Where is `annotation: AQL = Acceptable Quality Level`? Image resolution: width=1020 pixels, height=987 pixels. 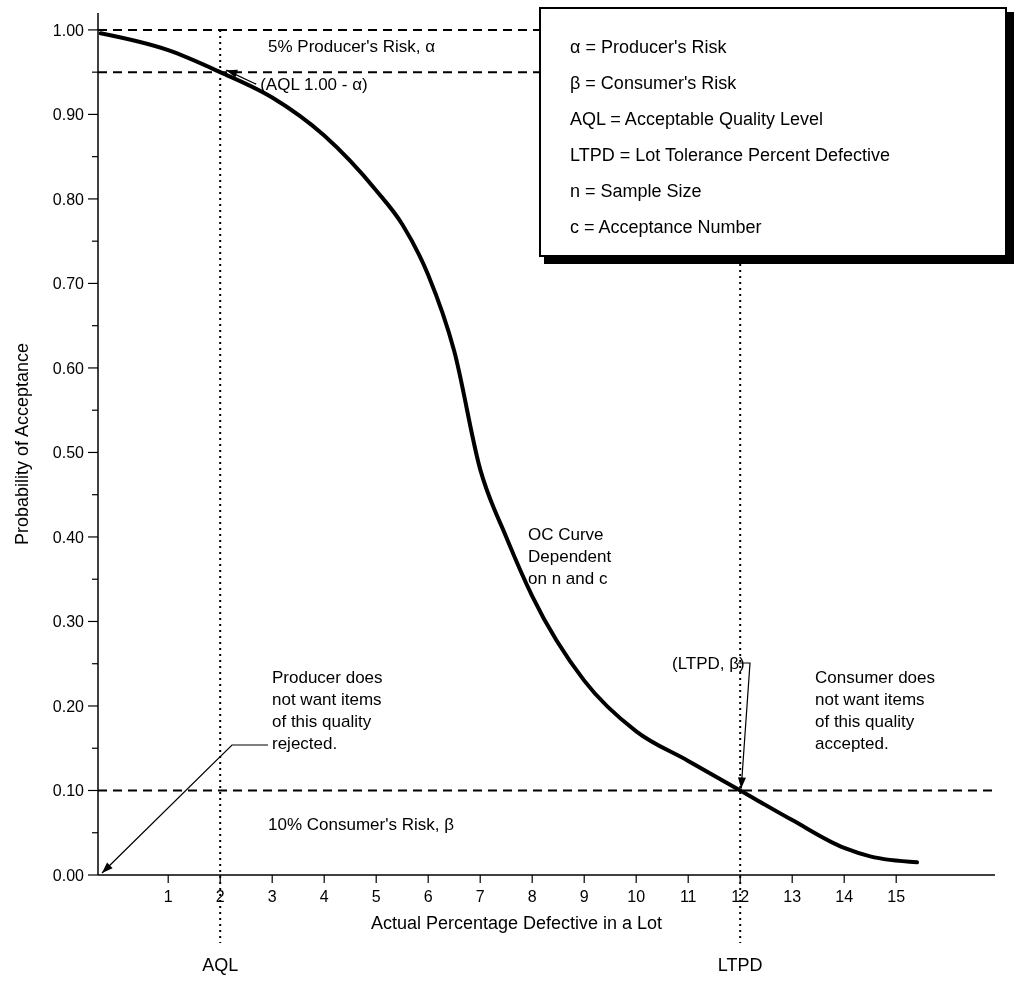 annotation: AQL = Acceptable Quality Level is located at coordinates (696, 119).